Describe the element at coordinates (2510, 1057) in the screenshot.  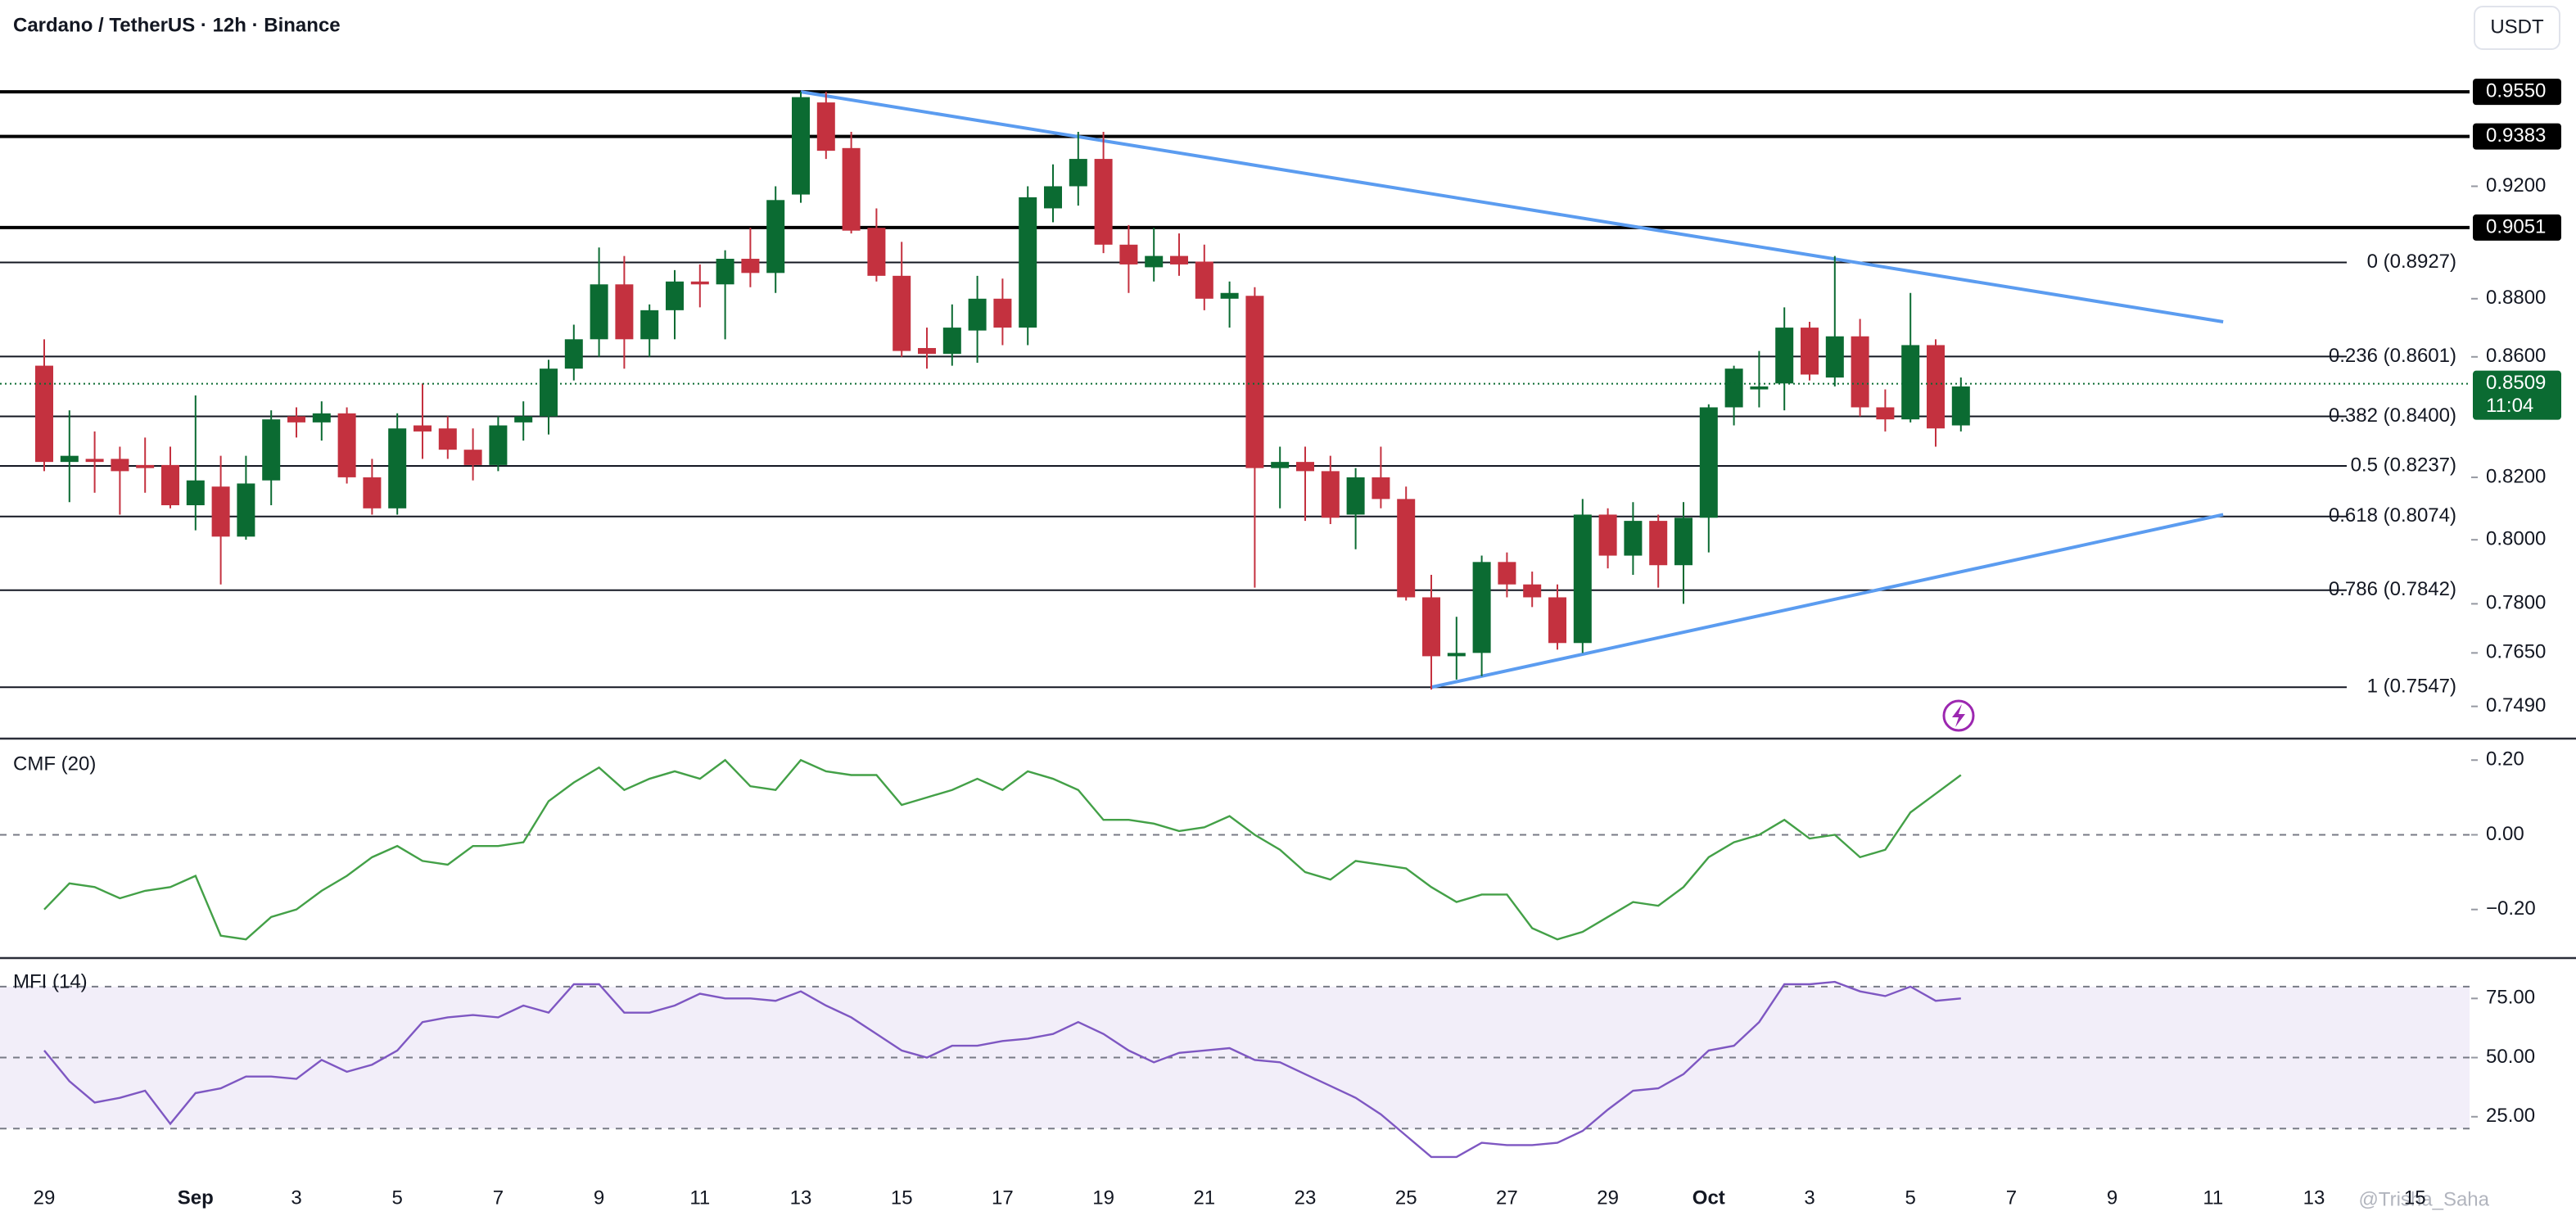
I see `y-tick-label: 50.00` at that location.